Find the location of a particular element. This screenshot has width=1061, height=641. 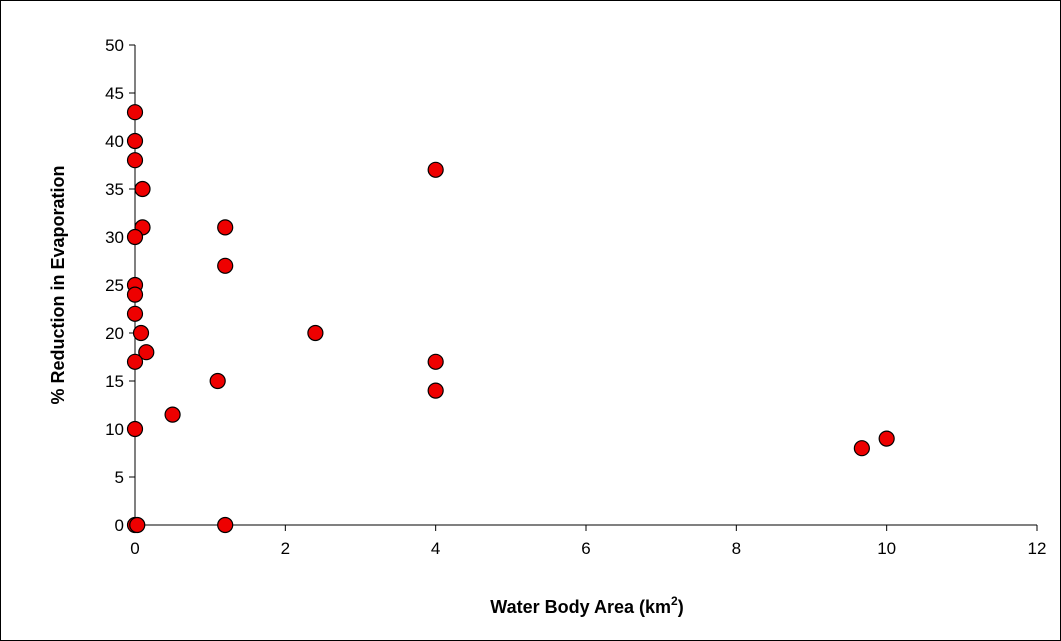

x-axis-title-close: ) is located at coordinates (681, 607).